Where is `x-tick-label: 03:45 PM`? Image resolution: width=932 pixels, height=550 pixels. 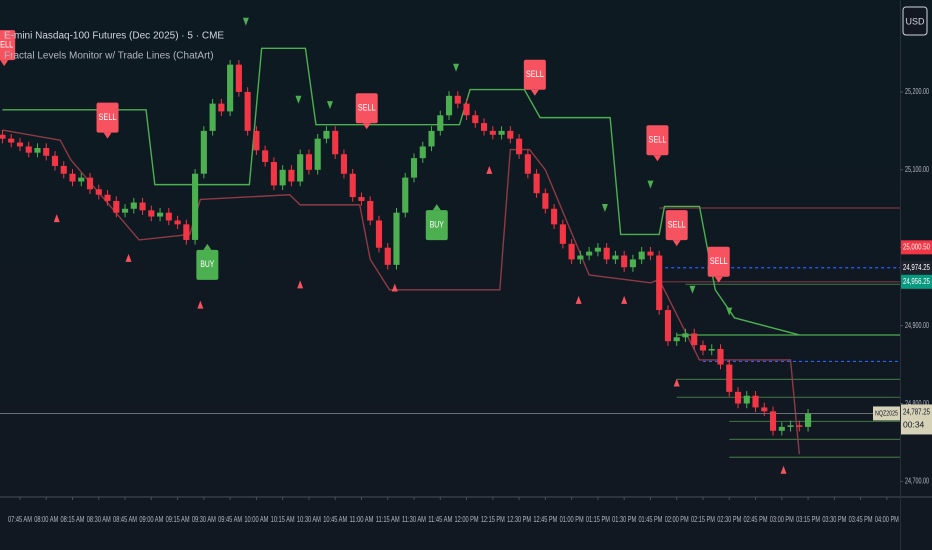 x-tick-label: 03:45 PM is located at coordinates (861, 519).